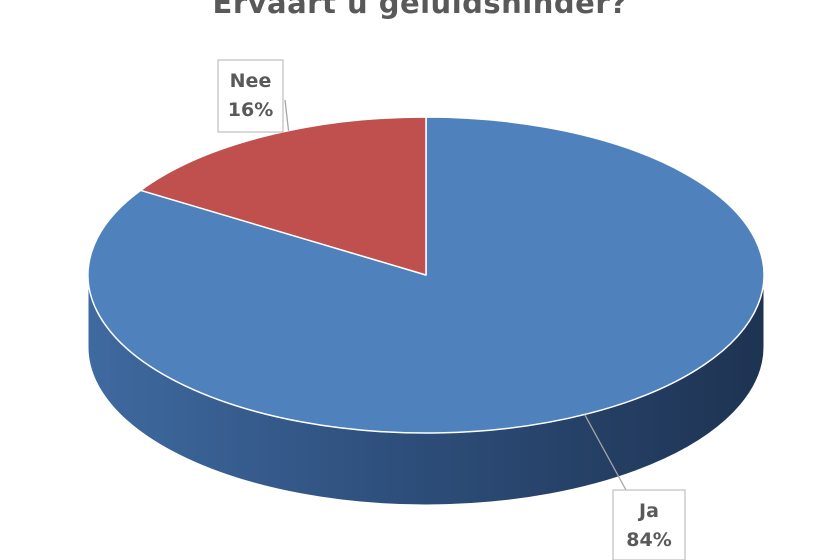 Image resolution: width=840 pixels, height=560 pixels. Describe the element at coordinates (251, 81) in the screenshot. I see `slice-label-nee: Nee` at that location.